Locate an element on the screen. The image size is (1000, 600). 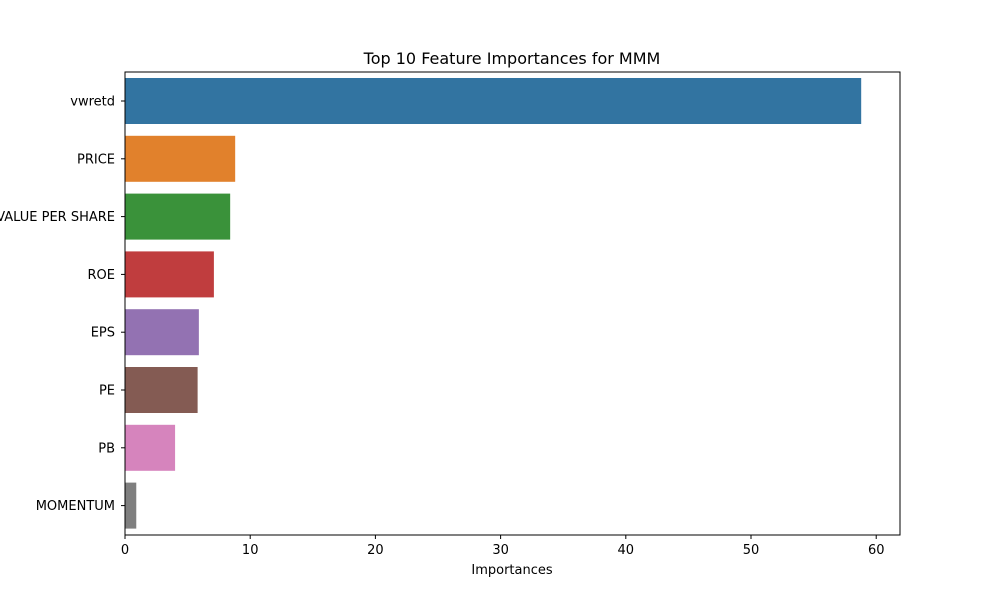
x-tick-label: 10 is located at coordinates (250, 550).